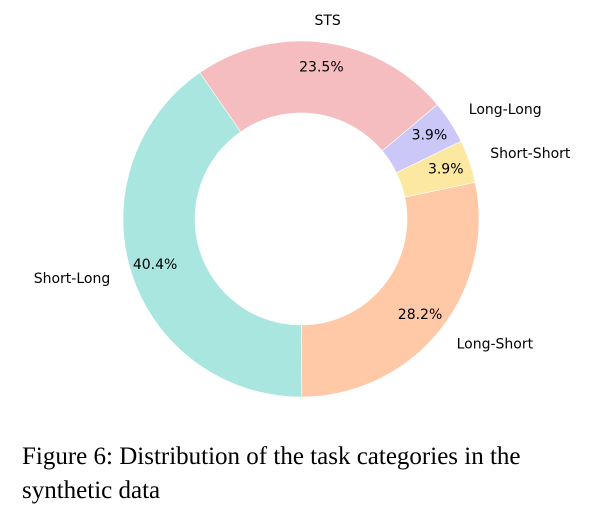  What do you see at coordinates (446, 169) in the screenshot?
I see `pct-label-short-short: 3.9%` at bounding box center [446, 169].